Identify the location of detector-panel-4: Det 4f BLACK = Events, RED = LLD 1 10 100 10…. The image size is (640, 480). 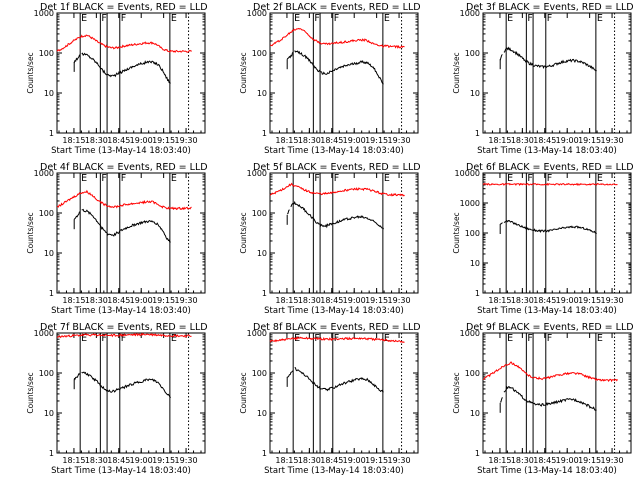
(106, 240).